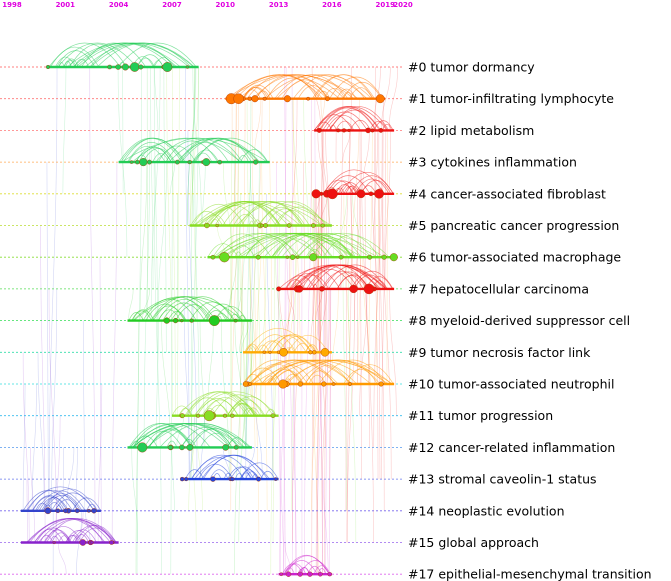 The width and height of the screenshot is (671, 581). What do you see at coordinates (326, 568) in the screenshot?
I see `cluster-row: #17 epithelial-mesenchymal transition` at bounding box center [326, 568].